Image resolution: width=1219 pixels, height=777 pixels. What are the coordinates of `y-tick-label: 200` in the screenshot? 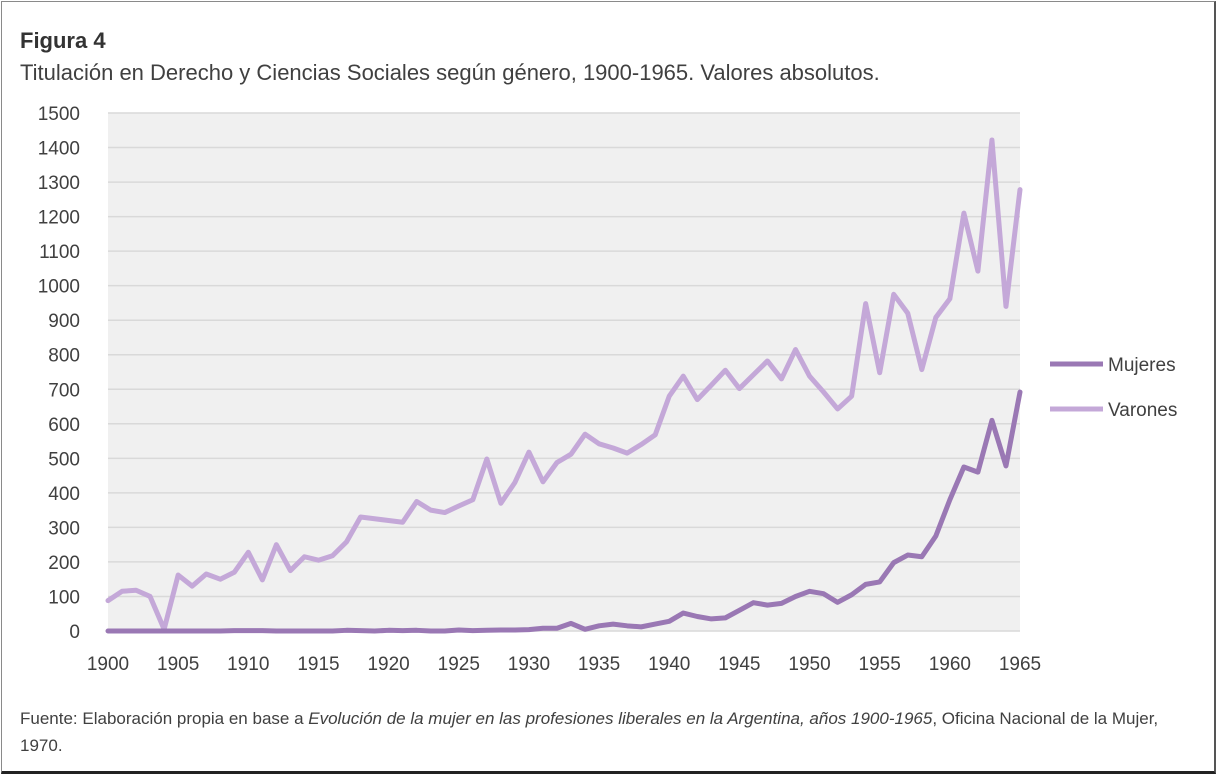 It's located at (64, 563).